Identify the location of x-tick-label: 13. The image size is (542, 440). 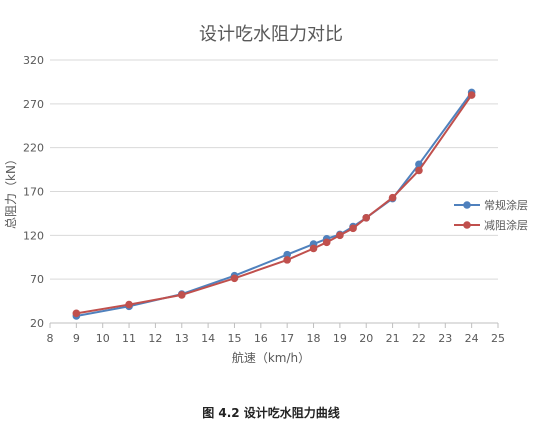
(182, 338).